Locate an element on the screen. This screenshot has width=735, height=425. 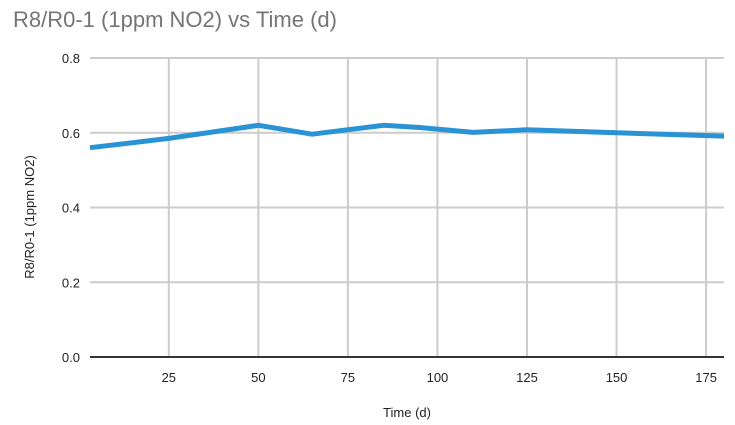
series-line is located at coordinates (407, 136).